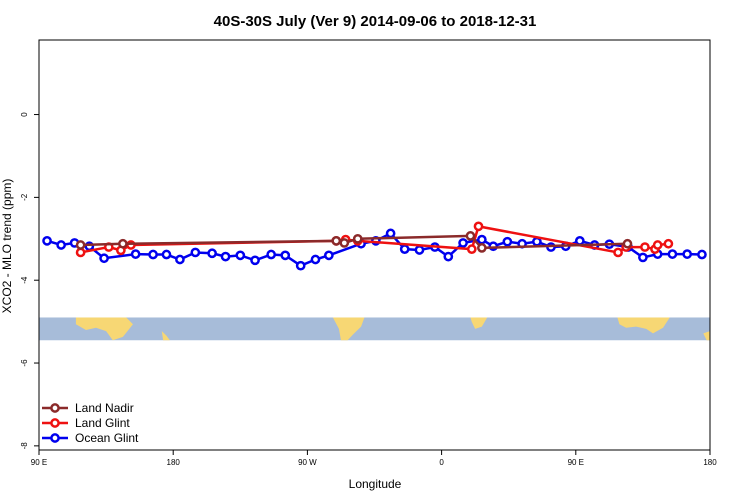 This screenshot has height=500, width=750. Describe the element at coordinates (24, 197) in the screenshot. I see `y-tick-label: -2` at that location.